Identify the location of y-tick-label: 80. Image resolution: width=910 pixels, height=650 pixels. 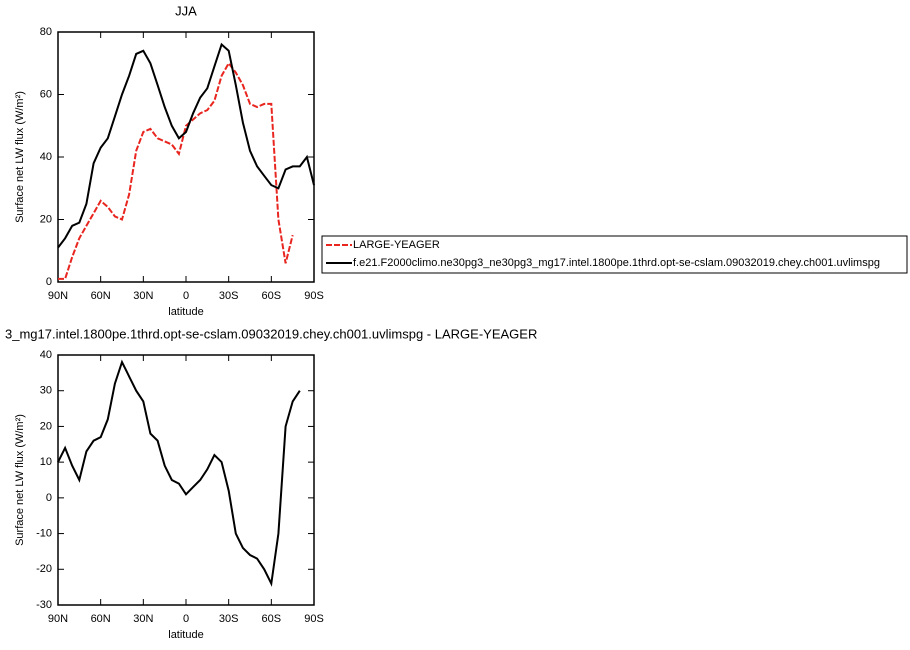
(46, 32).